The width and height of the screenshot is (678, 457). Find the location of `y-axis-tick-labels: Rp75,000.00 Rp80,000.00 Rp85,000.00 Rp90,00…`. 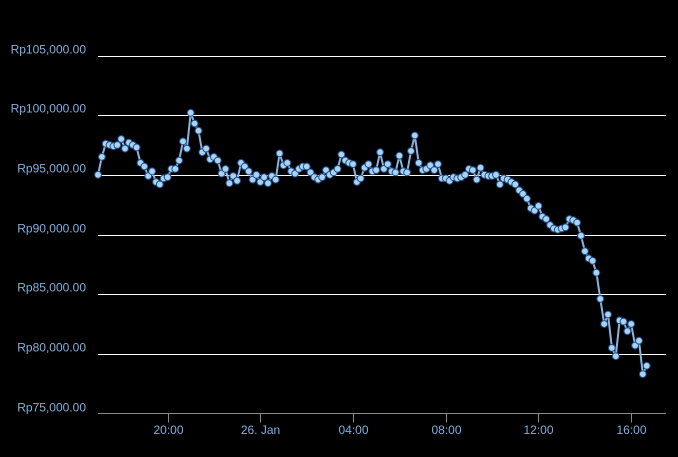

y-axis-tick-labels: Rp75,000.00 Rp80,000.00 Rp85,000.00 Rp90,00… is located at coordinates (49, 229).